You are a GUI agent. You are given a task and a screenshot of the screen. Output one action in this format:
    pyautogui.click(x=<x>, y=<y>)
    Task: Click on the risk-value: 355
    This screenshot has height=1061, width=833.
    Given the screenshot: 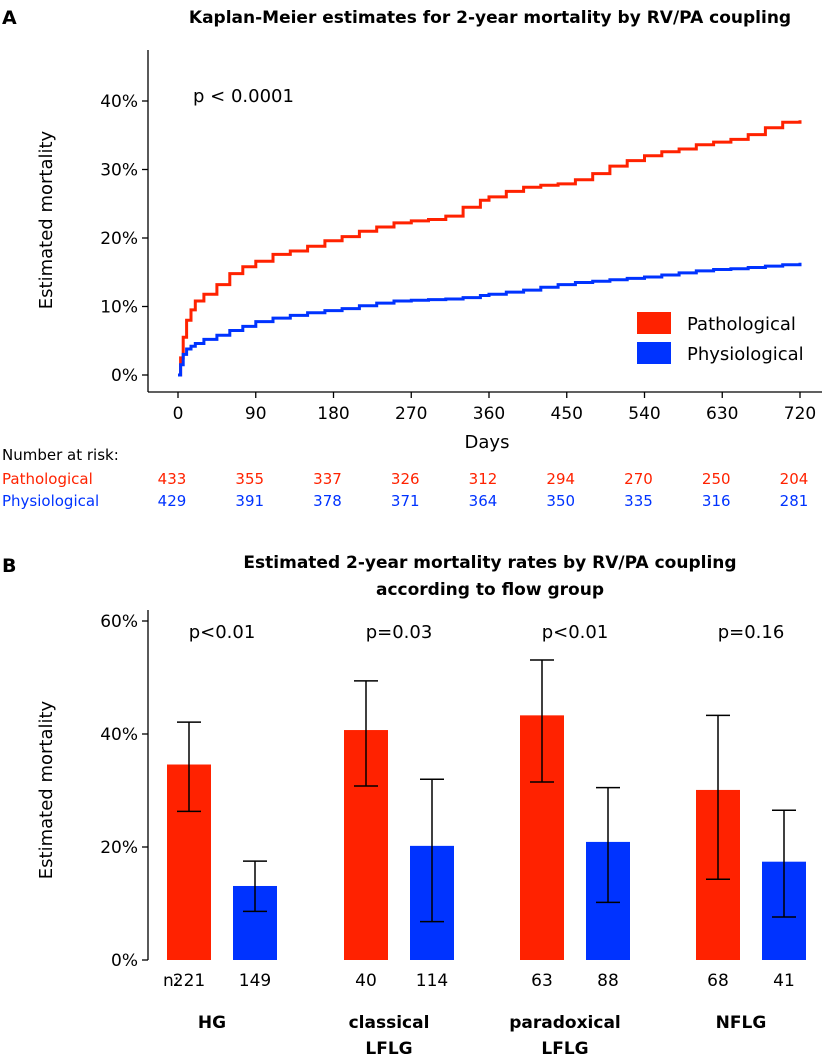 What is the action you would take?
    pyautogui.click(x=249, y=479)
    